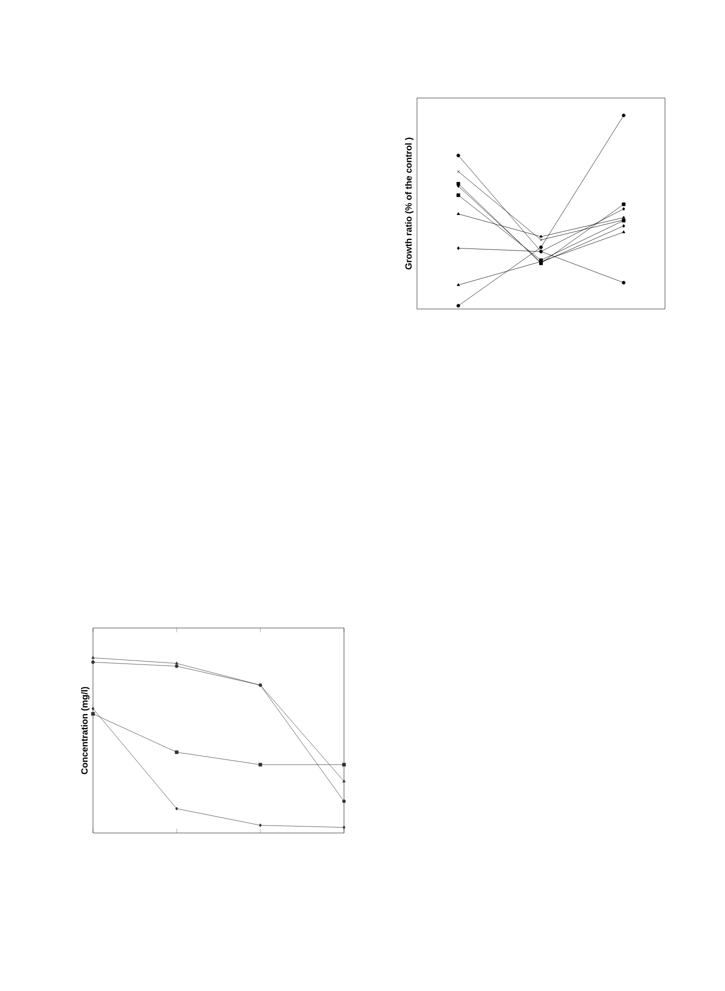 This screenshot has height=991, width=725. I want to click on y-axis-title: Concentration (mg/l), so click(85, 730).